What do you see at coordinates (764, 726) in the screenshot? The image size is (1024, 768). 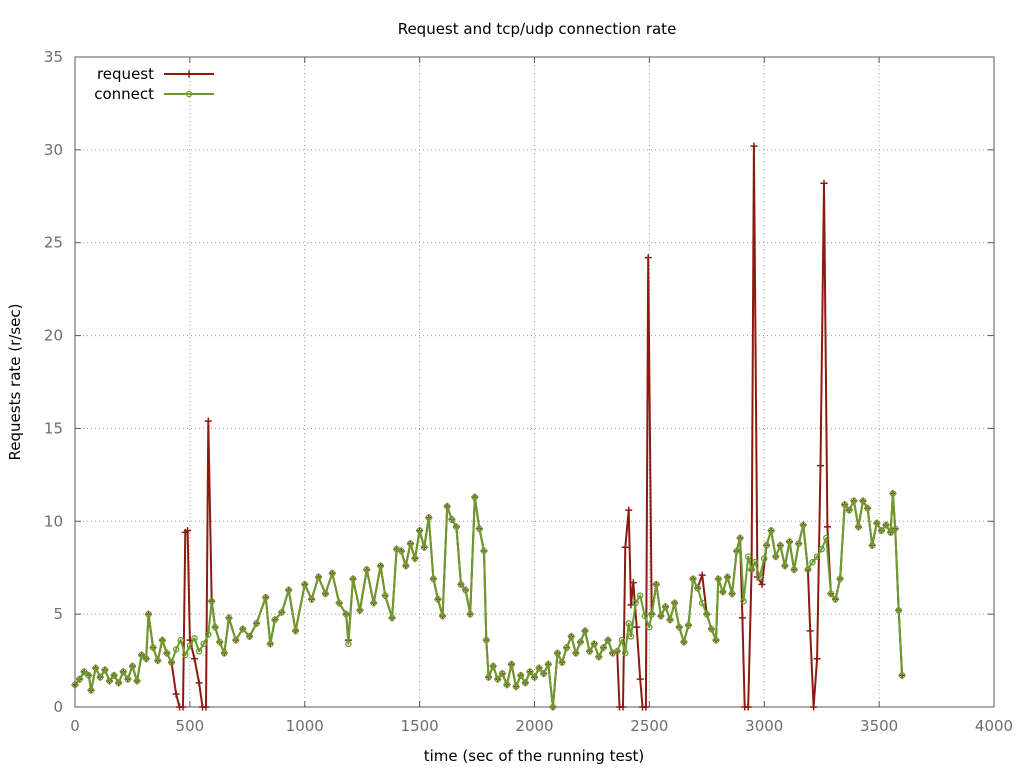 I see `x-tick-label: 3000` at bounding box center [764, 726].